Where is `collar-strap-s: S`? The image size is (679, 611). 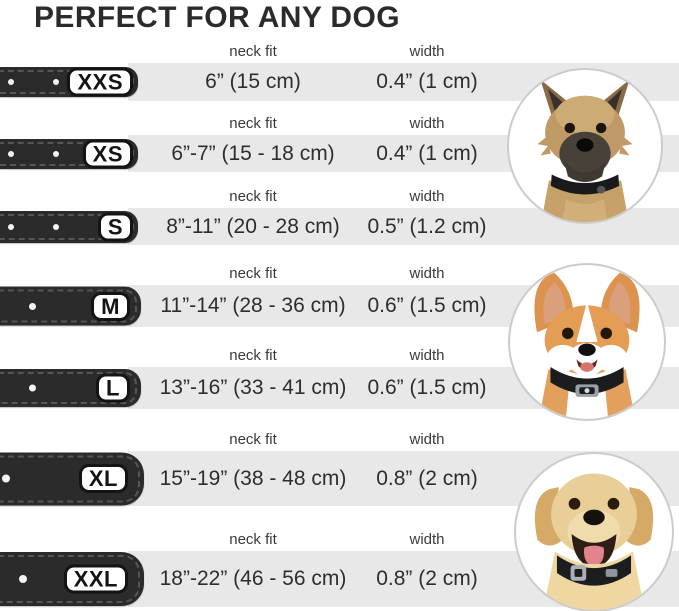
collar-strap-s: S is located at coordinates (69, 226).